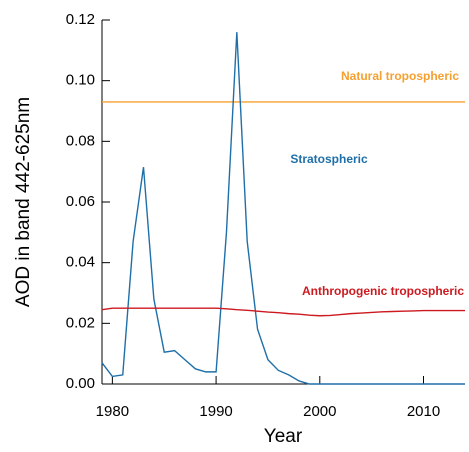 The image size is (469, 452). Describe the element at coordinates (80, 322) in the screenshot. I see `y-tick-label: 0.02` at that location.